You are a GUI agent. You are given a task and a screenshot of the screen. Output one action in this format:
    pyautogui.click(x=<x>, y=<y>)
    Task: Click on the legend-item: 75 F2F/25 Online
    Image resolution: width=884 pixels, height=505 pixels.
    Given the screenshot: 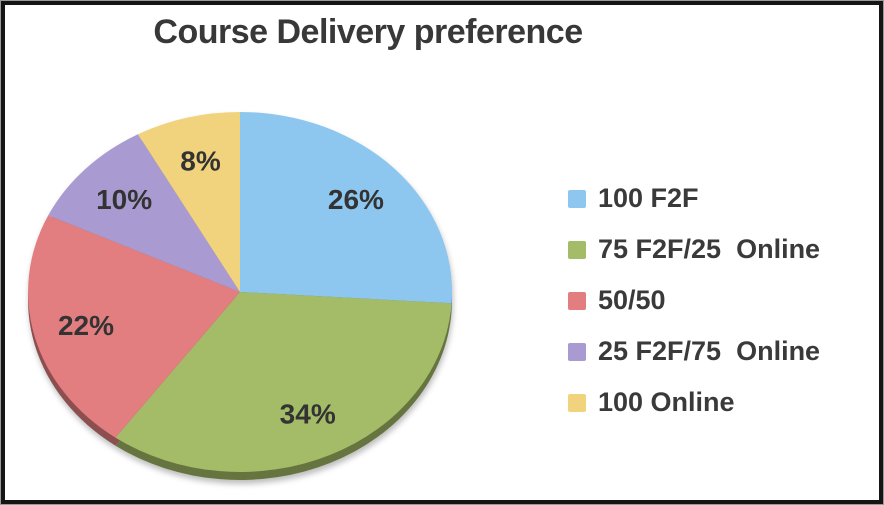 What is the action you would take?
    pyautogui.click(x=694, y=249)
    